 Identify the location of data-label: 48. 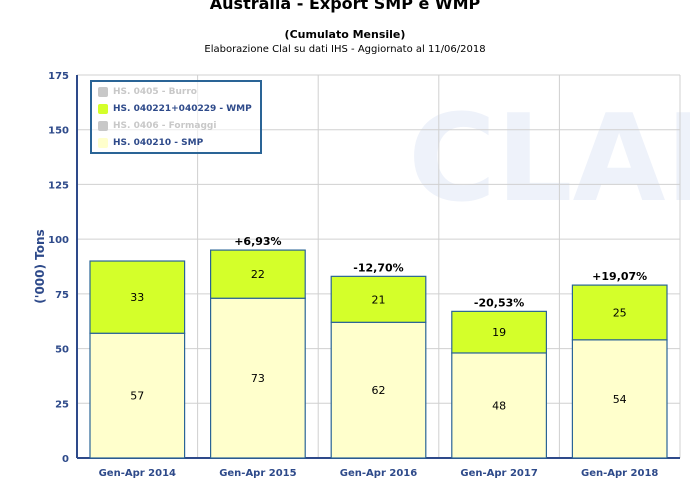
(499, 405).